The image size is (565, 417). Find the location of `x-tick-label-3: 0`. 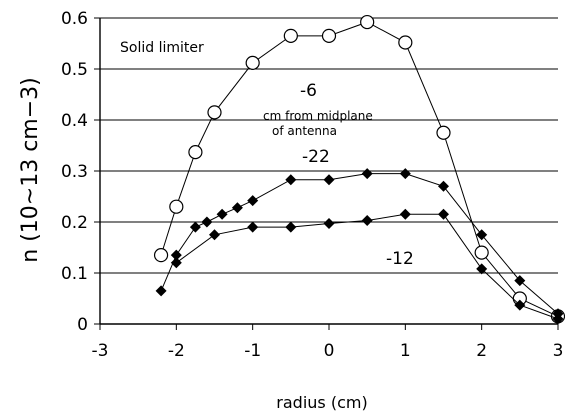

x-tick-label-3: 0 is located at coordinates (329, 351).